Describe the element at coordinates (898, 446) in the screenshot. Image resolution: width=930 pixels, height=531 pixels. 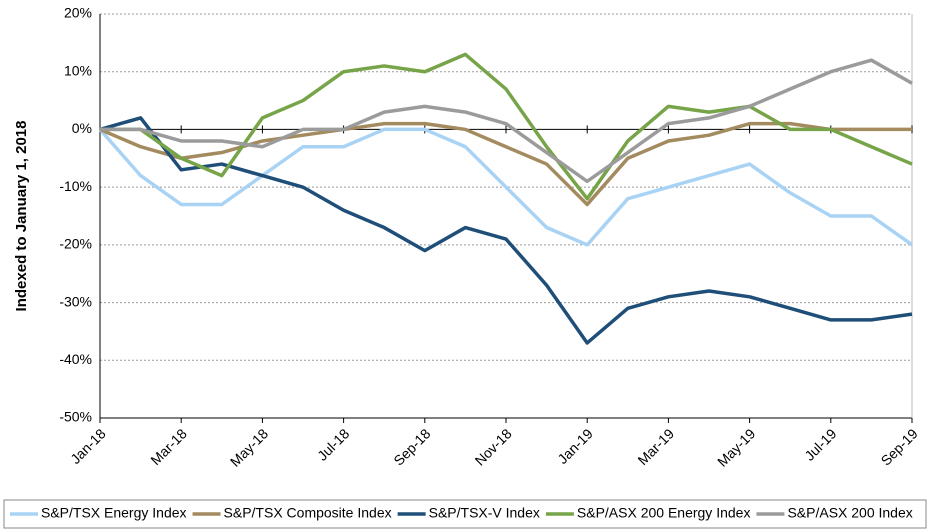
I see `x-tick-label: Sep-19` at that location.